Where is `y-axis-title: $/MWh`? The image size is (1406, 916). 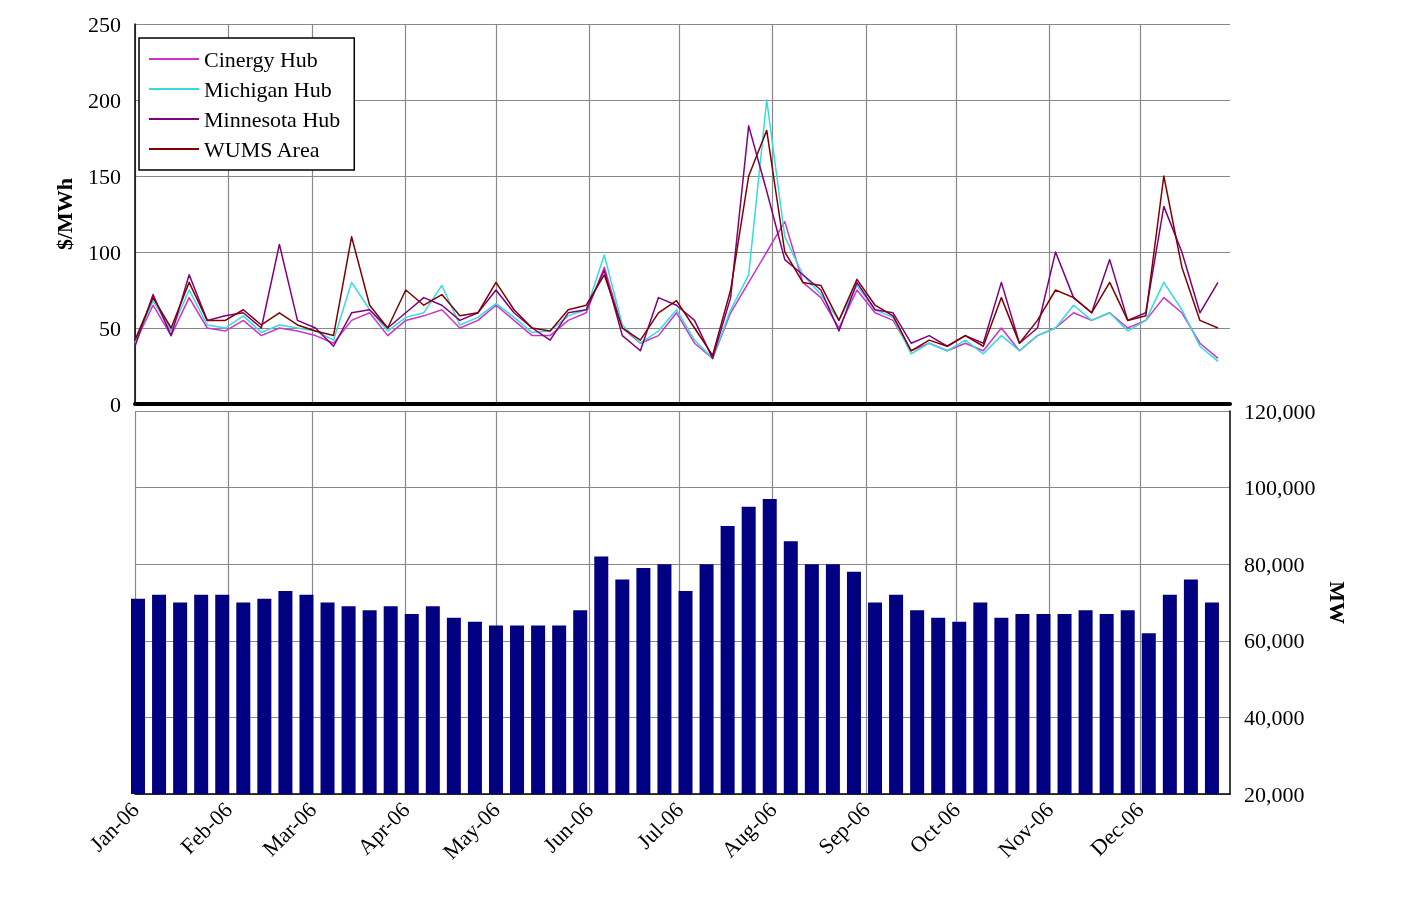
y-axis-title: $/MWh is located at coordinates (64, 214).